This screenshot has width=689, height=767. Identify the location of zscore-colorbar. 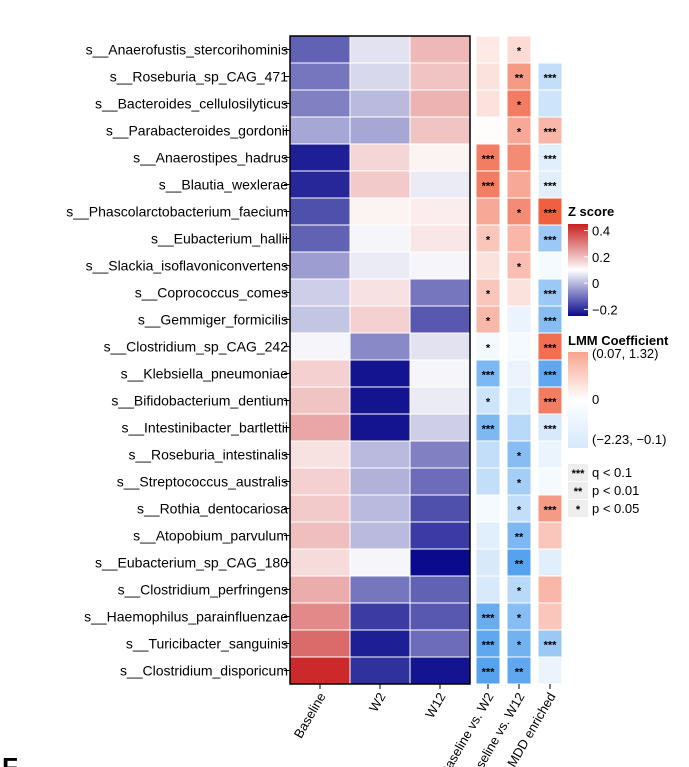
(578, 270).